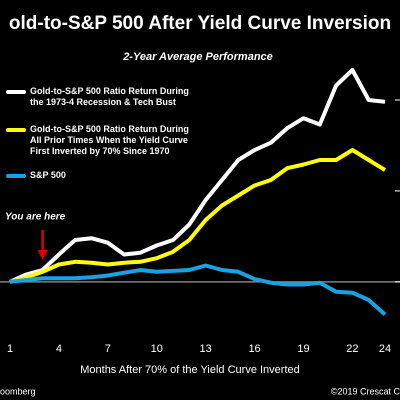 The height and width of the screenshot is (400, 400). I want to click on legend-label: S&P 500, so click(48, 175).